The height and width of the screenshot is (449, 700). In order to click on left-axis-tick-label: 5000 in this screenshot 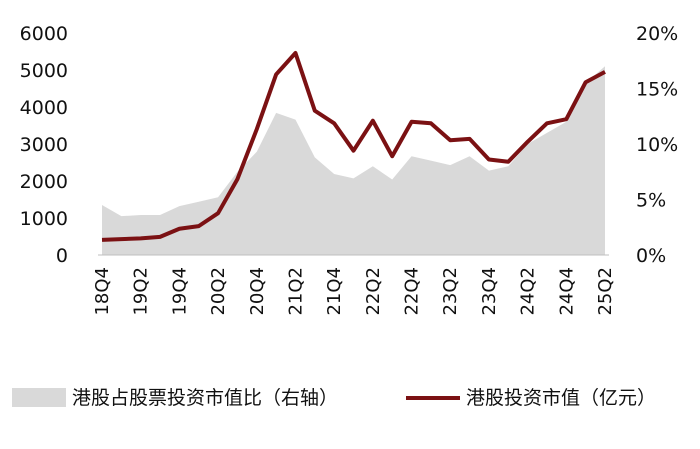, I will do `click(44, 71)`.